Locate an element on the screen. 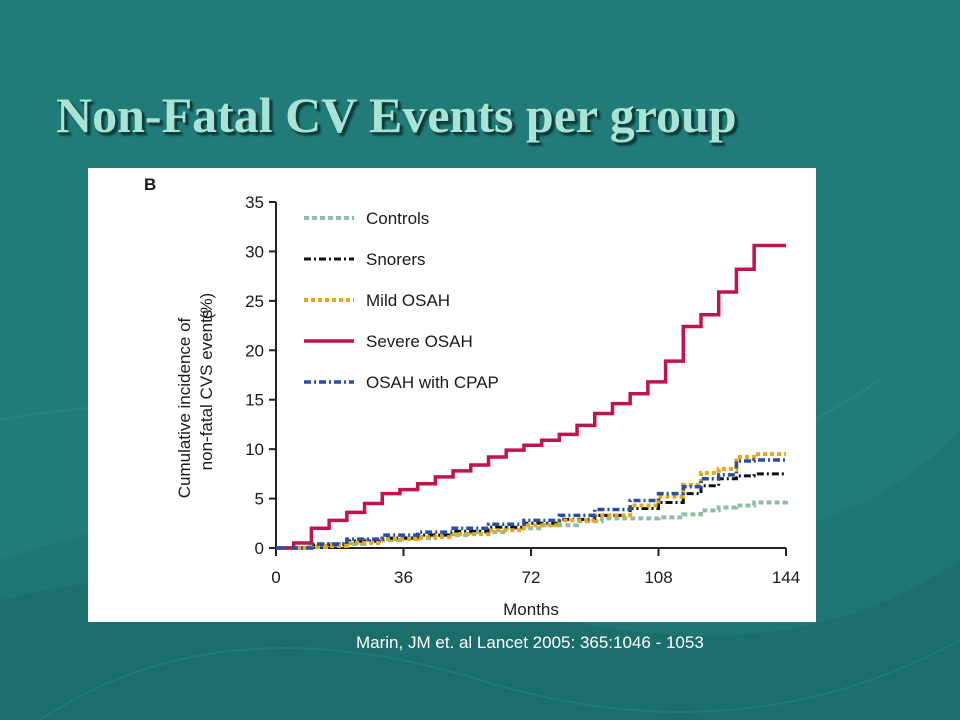 The width and height of the screenshot is (960, 720). y-axis-label-line1: Cumulative incidence of is located at coordinates (184, 407).